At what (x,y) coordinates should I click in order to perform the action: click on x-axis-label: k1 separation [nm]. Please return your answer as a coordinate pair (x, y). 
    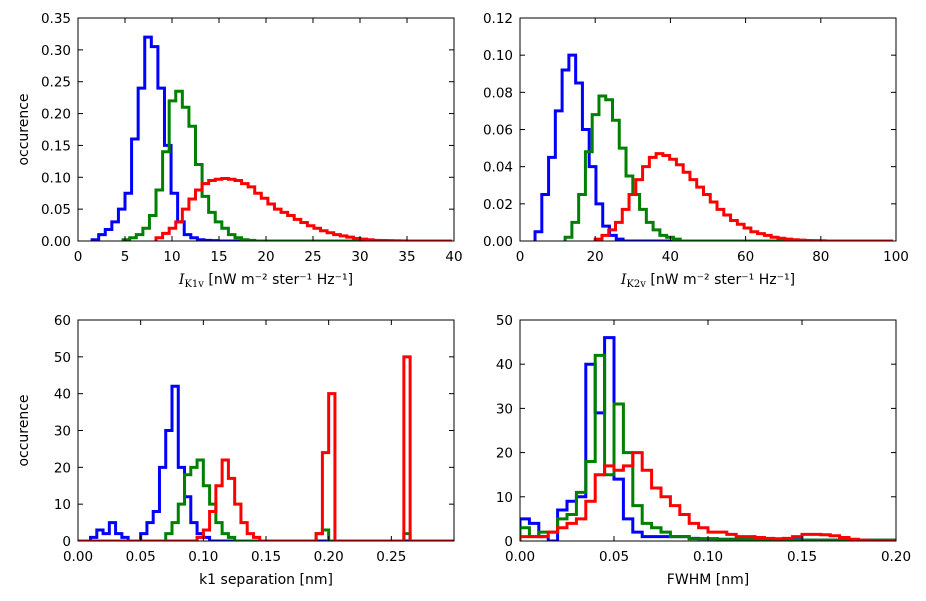
    Looking at the image, I should click on (266, 580).